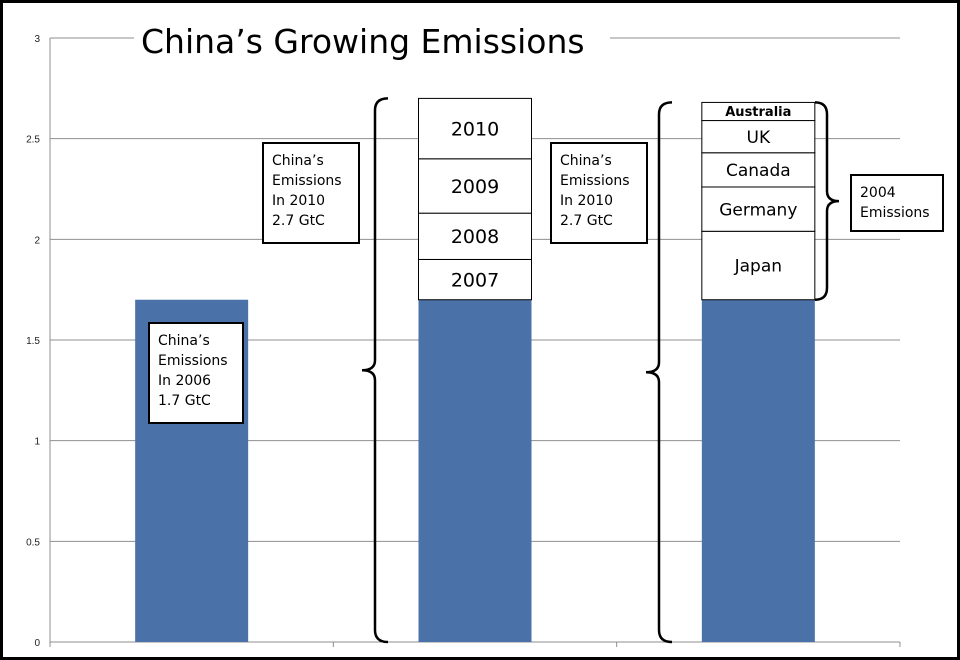 This screenshot has width=960, height=660. I want to click on segment-label: 2007, so click(475, 280).